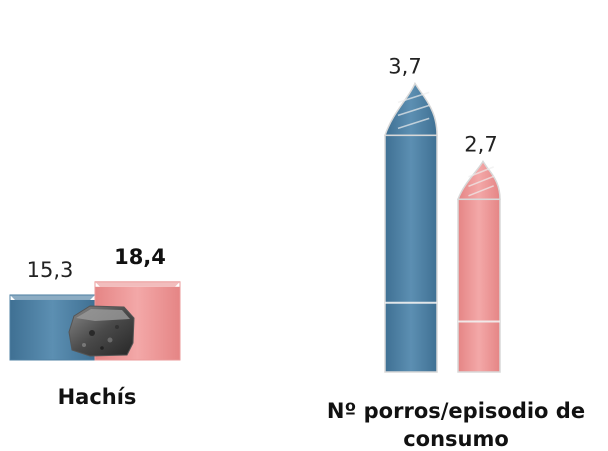 This screenshot has height=451, width=608. Describe the element at coordinates (50, 270) in the screenshot. I see `value-label-hachis-series-1: 15,3` at that location.